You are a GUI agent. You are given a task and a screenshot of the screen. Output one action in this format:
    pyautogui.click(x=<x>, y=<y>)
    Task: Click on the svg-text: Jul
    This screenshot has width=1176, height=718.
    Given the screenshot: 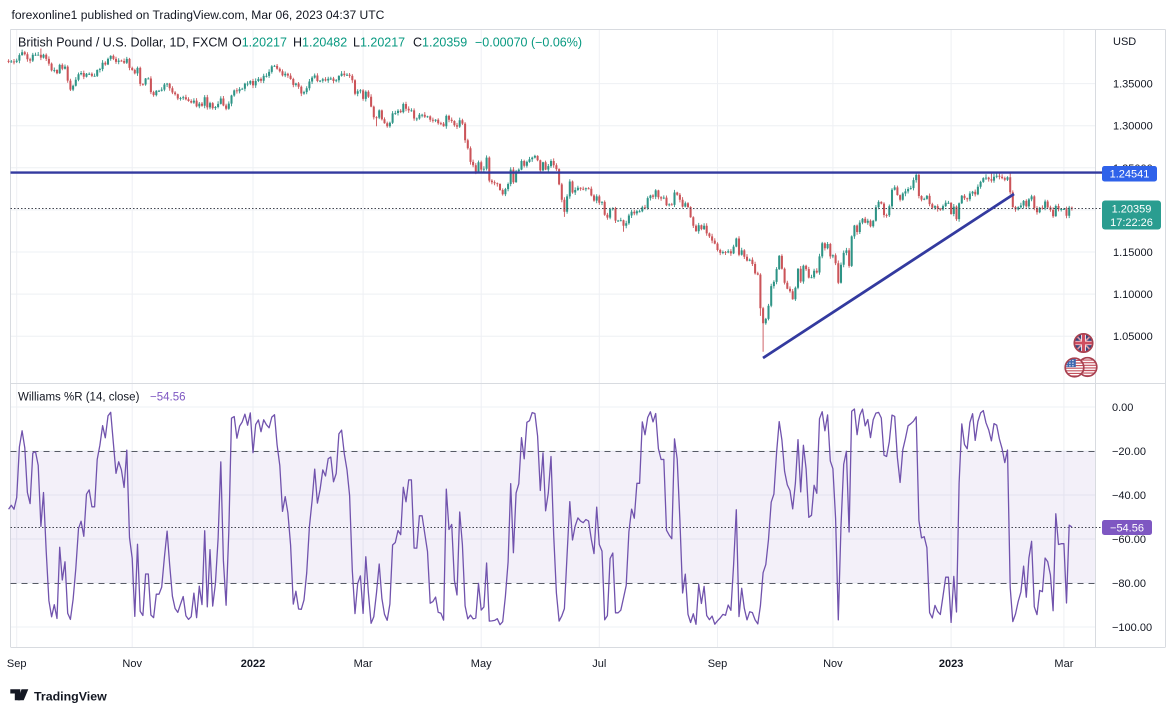 What is the action you would take?
    pyautogui.click(x=599, y=664)
    